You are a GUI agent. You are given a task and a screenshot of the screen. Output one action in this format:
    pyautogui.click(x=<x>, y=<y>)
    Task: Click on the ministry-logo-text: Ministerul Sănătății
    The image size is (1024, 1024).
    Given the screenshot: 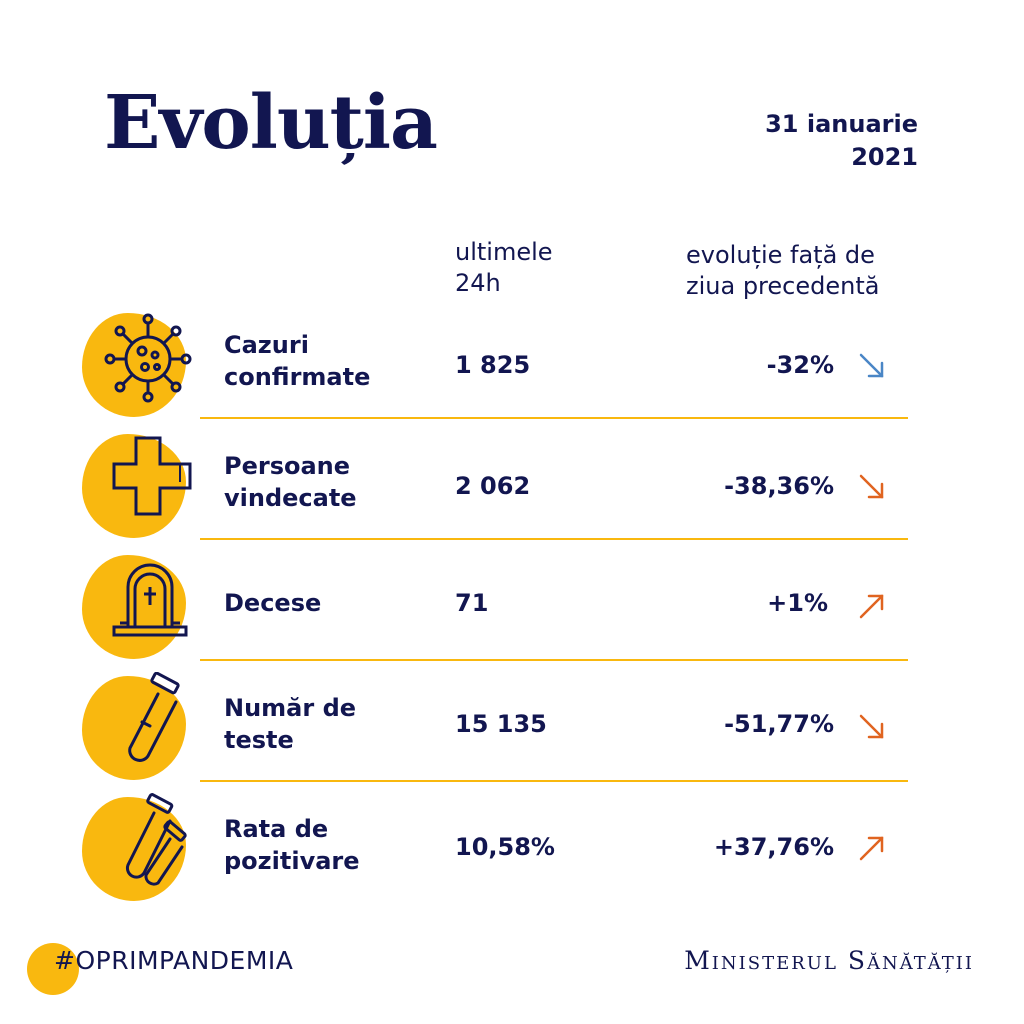 What is the action you would take?
    pyautogui.click(x=829, y=960)
    